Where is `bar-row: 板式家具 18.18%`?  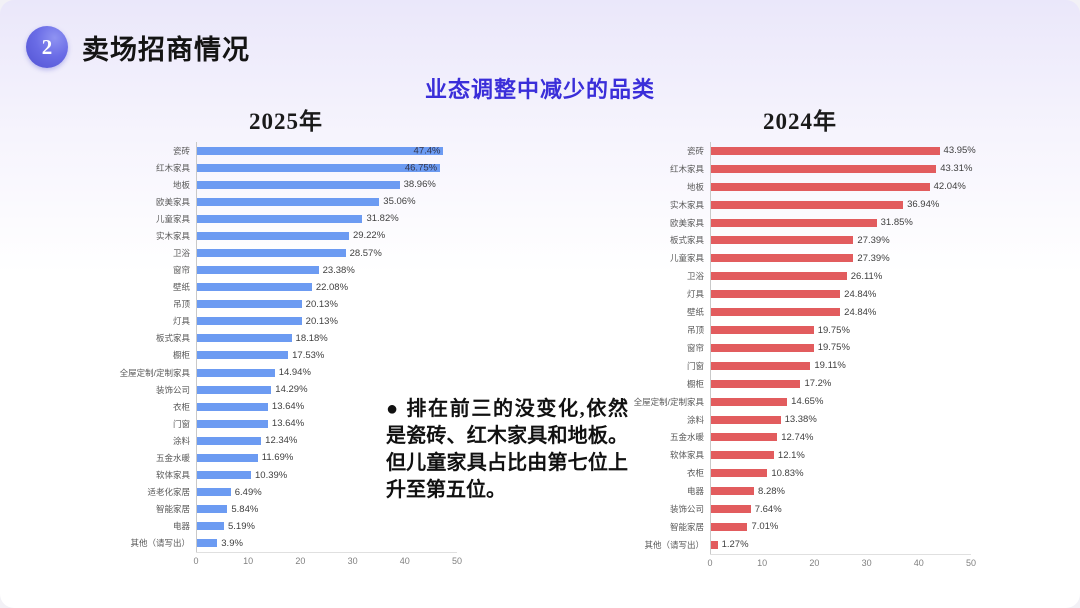 bar-row: 板式家具 18.18% is located at coordinates (286, 338).